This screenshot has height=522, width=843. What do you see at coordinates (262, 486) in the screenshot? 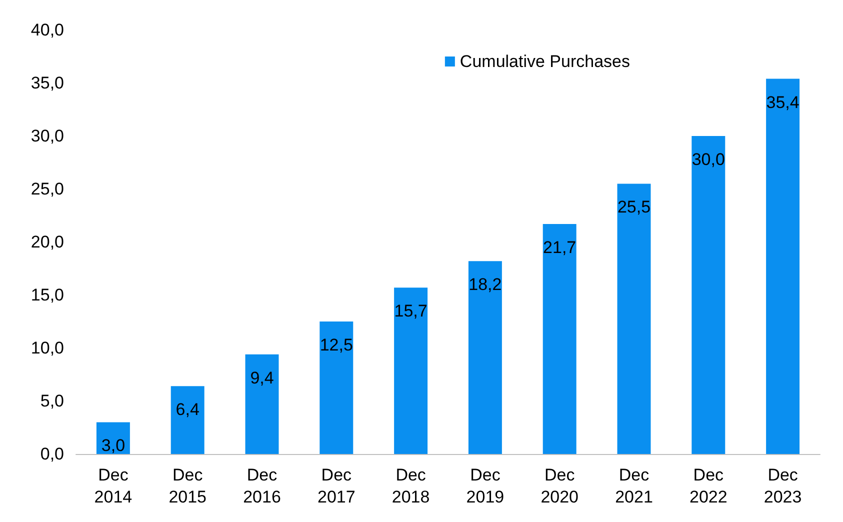
I see `x-tick-label: Dec 2016` at bounding box center [262, 486].